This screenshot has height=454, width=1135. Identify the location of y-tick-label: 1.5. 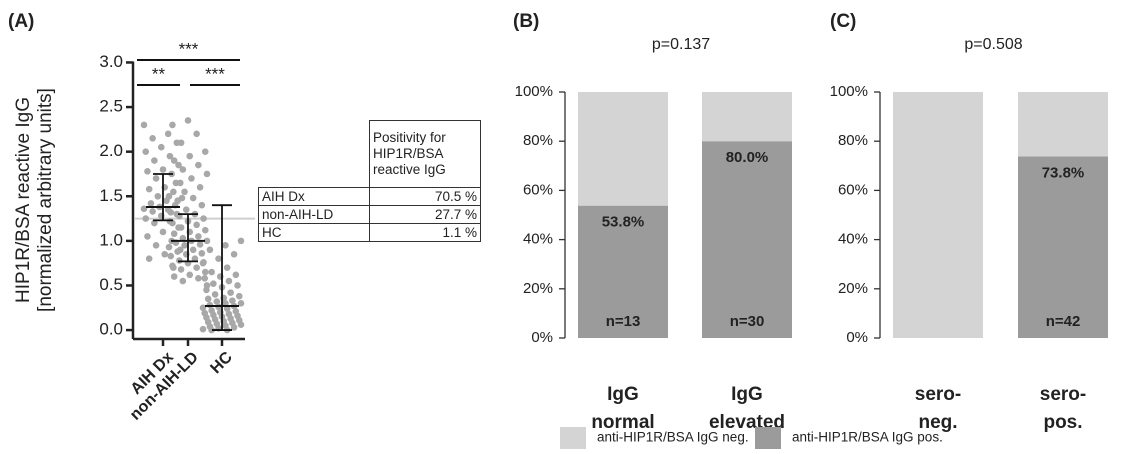
(111, 195).